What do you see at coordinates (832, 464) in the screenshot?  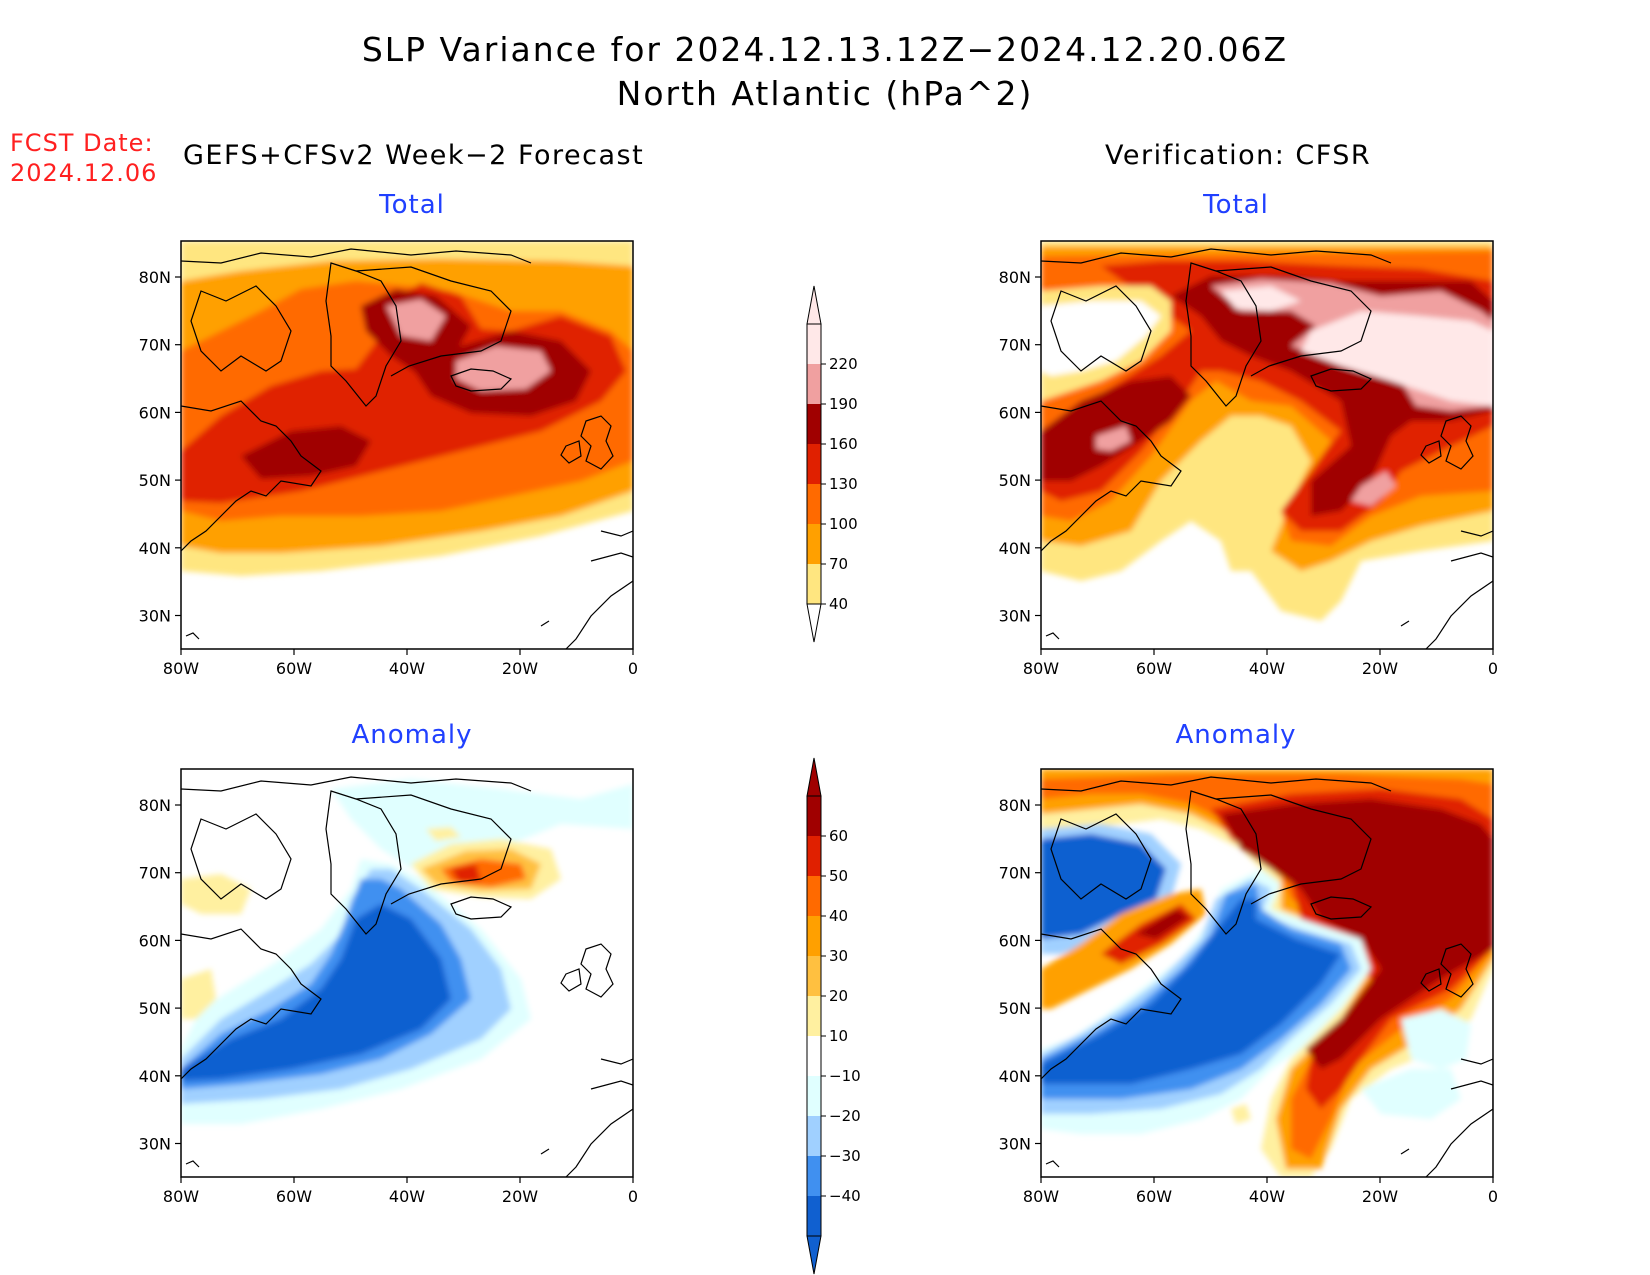 I see `colorbar-total: 220 190 160 130 100 70 40` at bounding box center [832, 464].